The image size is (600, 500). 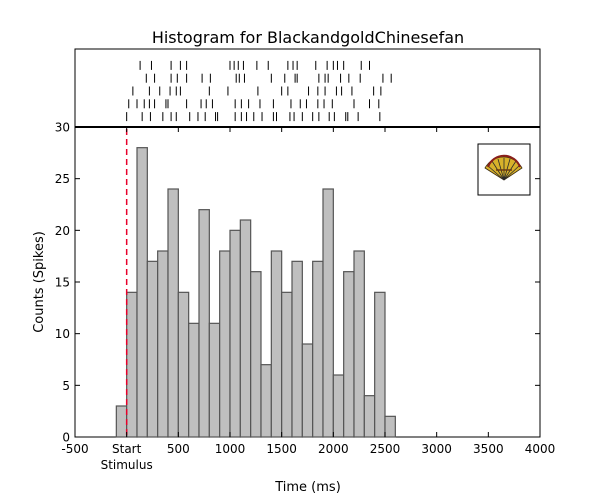 I want to click on x-tick-label: 1500, so click(x=281, y=449).